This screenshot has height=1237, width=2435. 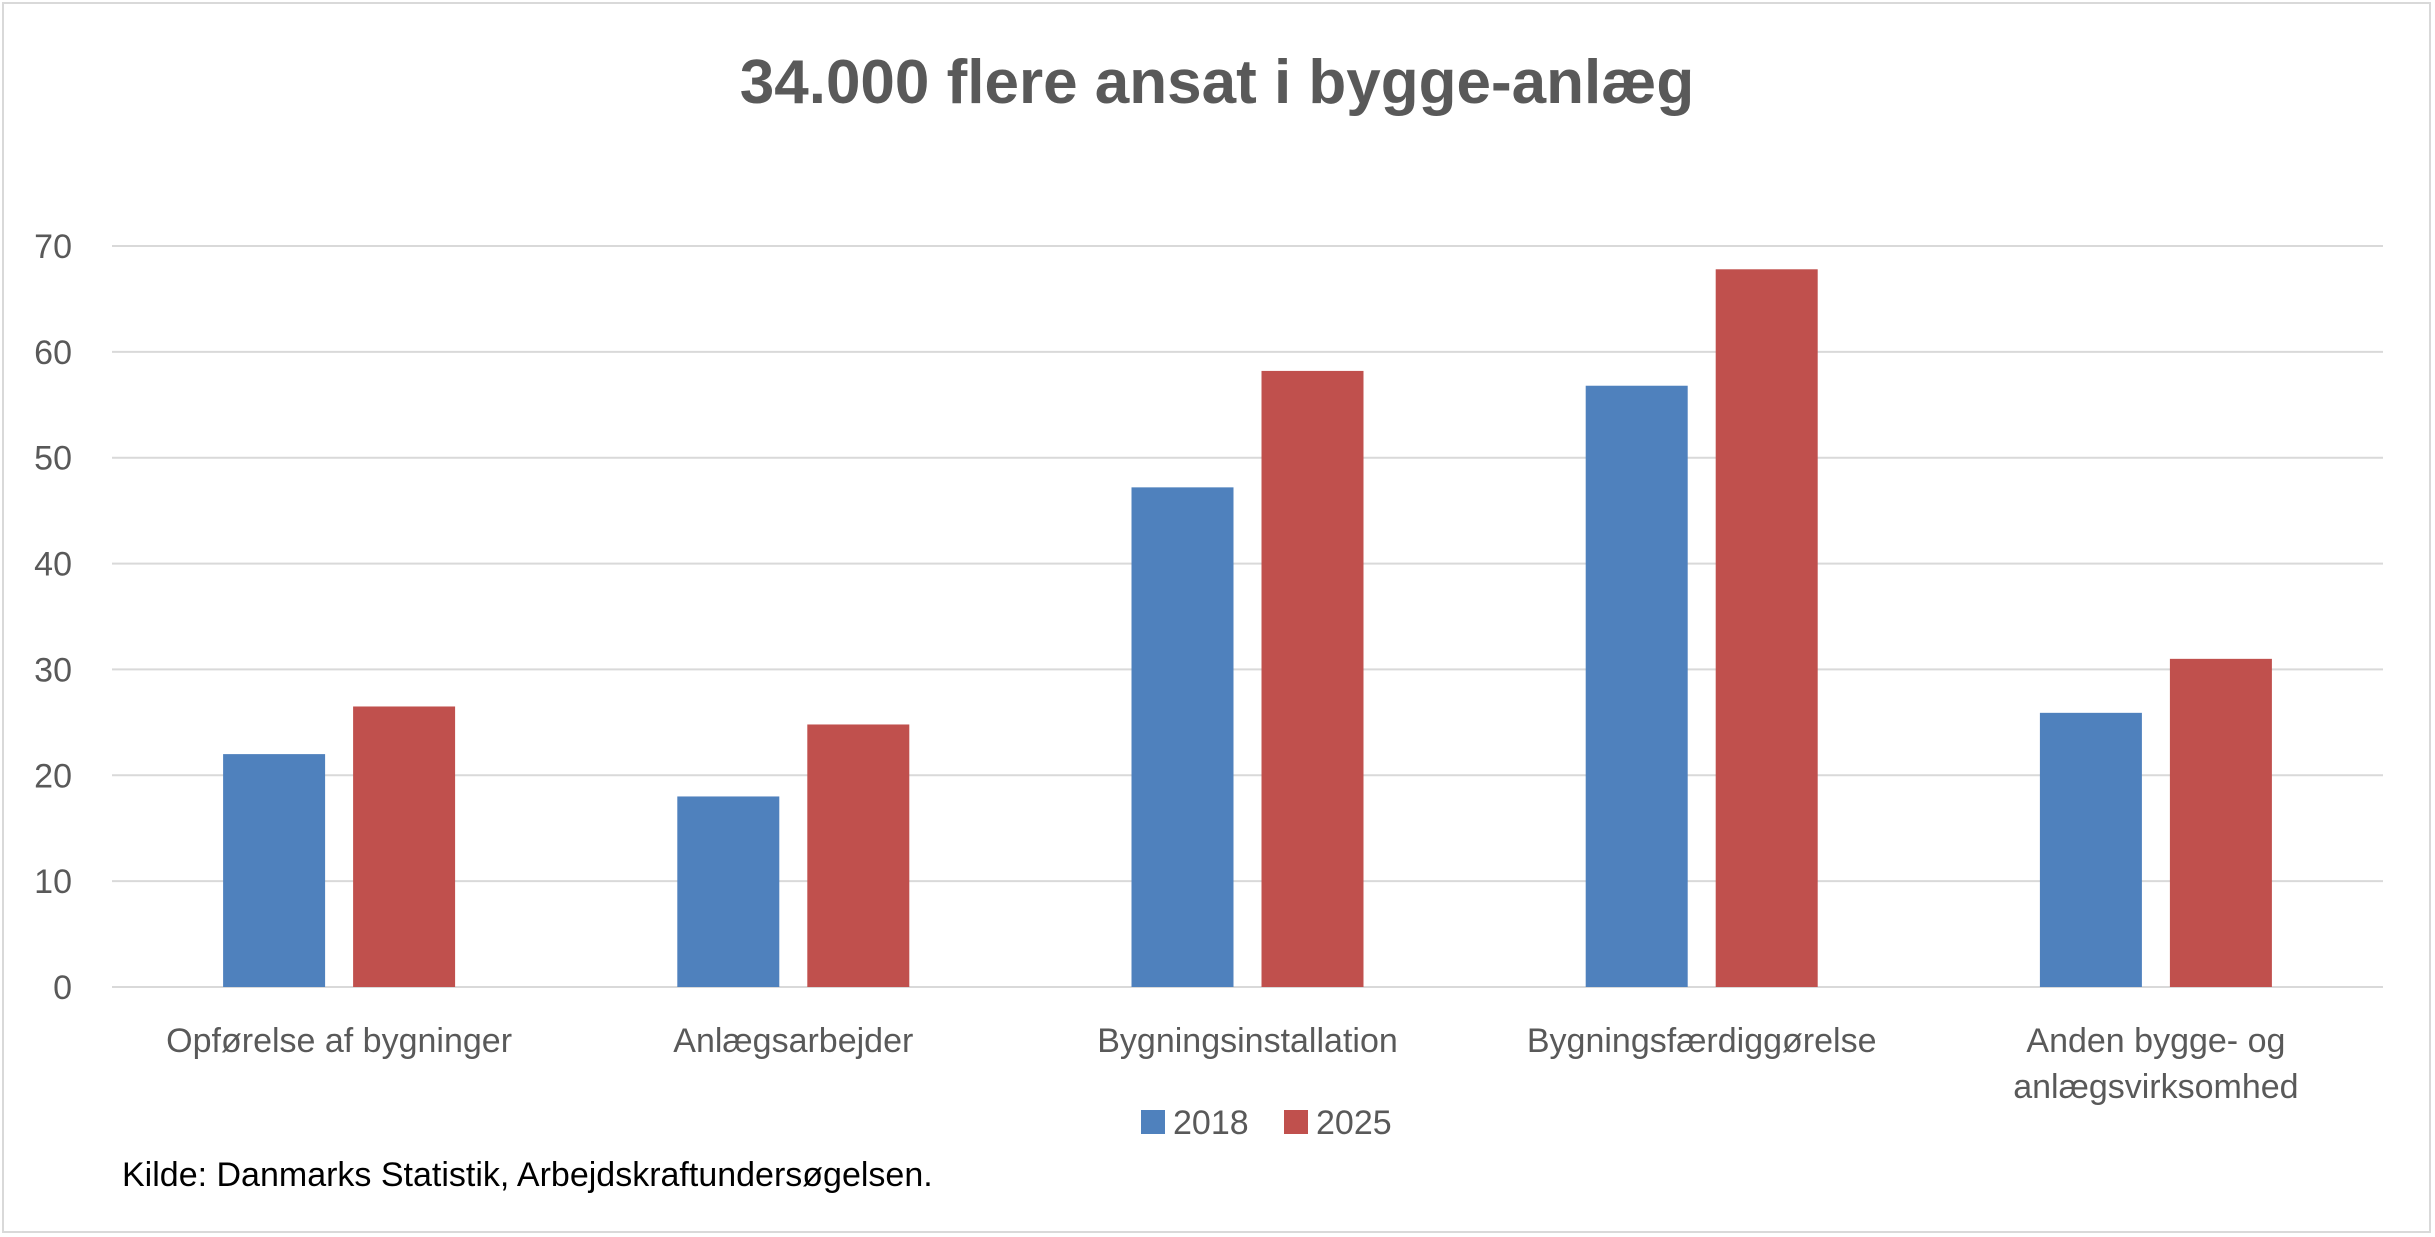 What do you see at coordinates (1296, 1122) in the screenshot?
I see `legend-swatch-2025` at bounding box center [1296, 1122].